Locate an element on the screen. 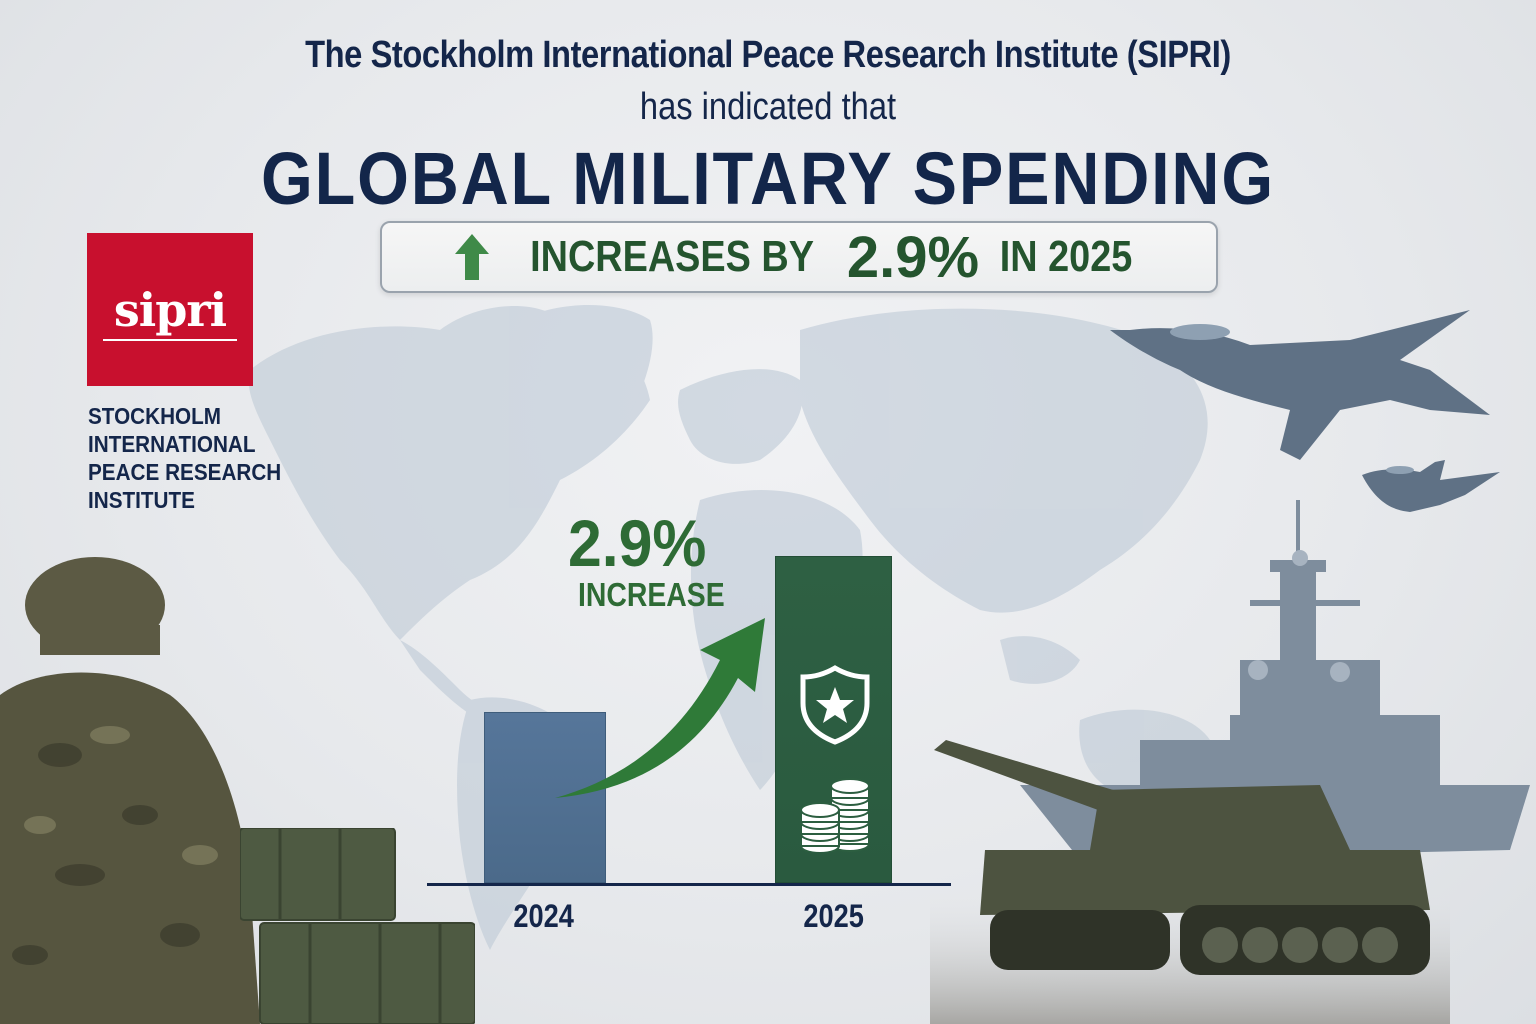 Image resolution: width=1536 pixels, height=1024 pixels. increase-label: INCREASE is located at coordinates (651, 594).